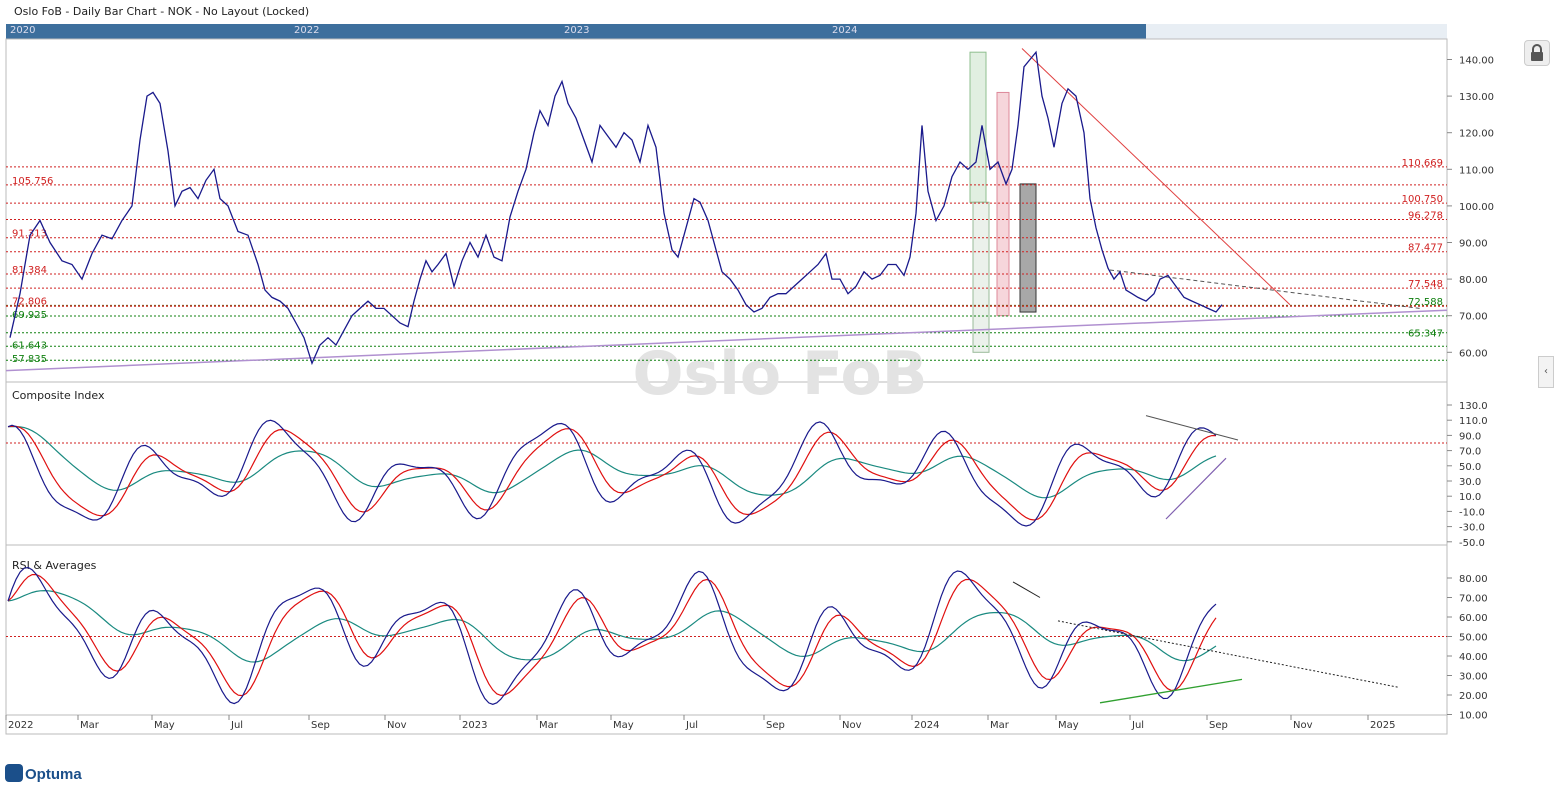  Describe the element at coordinates (1473, 657) in the screenshot. I see `rsi-axis-label: 40.00` at that location.